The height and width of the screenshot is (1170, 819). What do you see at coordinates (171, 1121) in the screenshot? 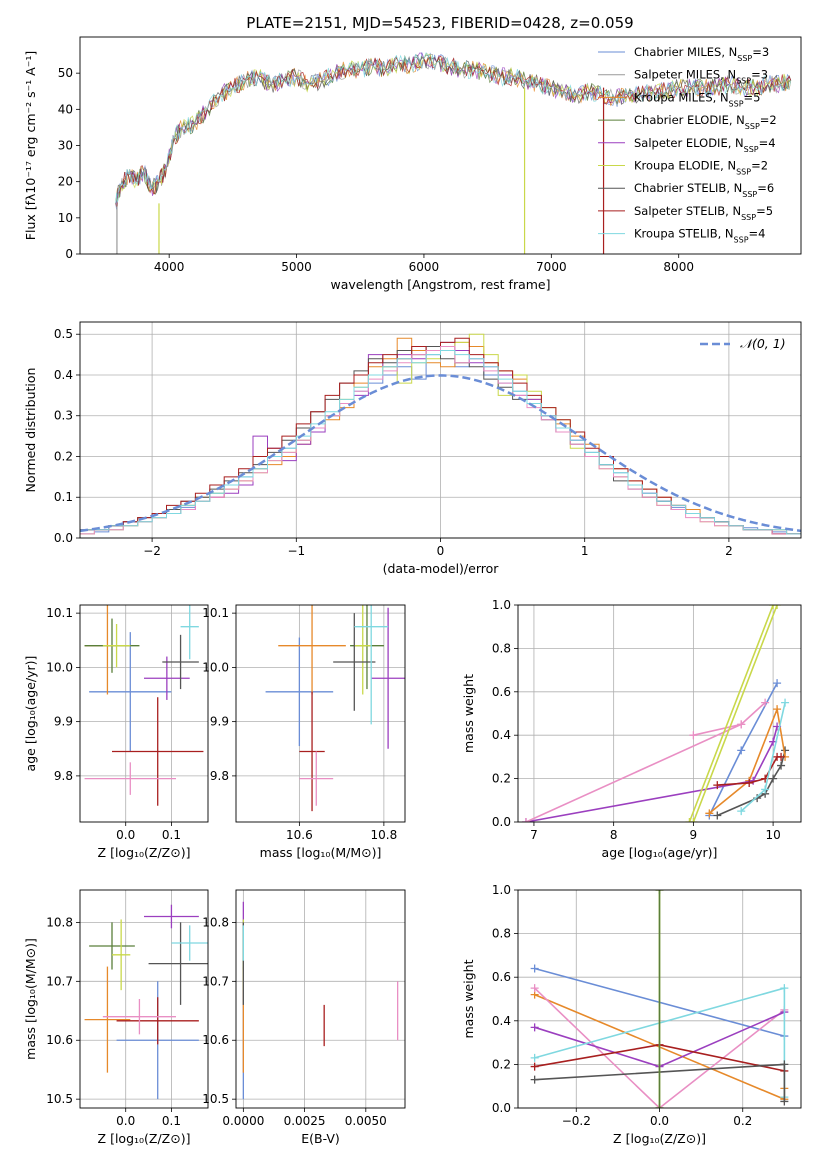
I see `x-tick-label: 0.1` at bounding box center [171, 1121].